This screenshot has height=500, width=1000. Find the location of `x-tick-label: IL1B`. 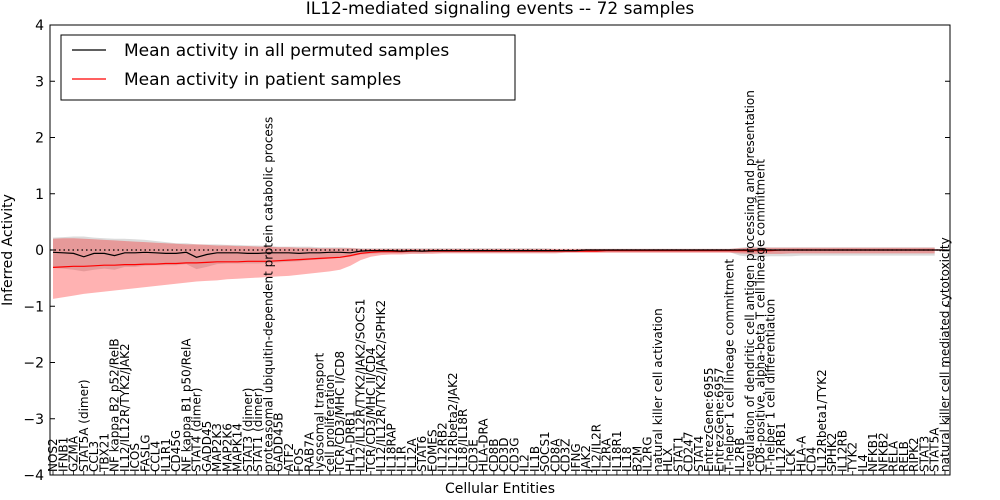

x-tick-label: IL1B is located at coordinates (535, 459).